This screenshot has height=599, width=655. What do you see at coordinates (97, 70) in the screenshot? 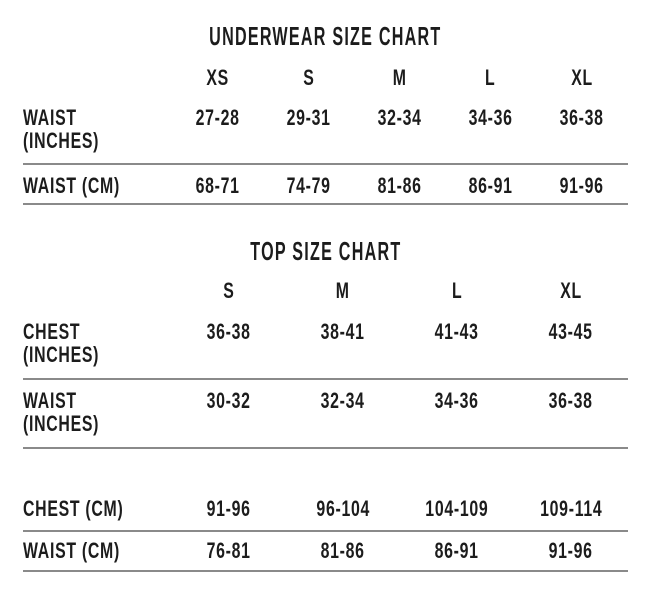
I see `underwear-empty-header-cell` at bounding box center [97, 70].